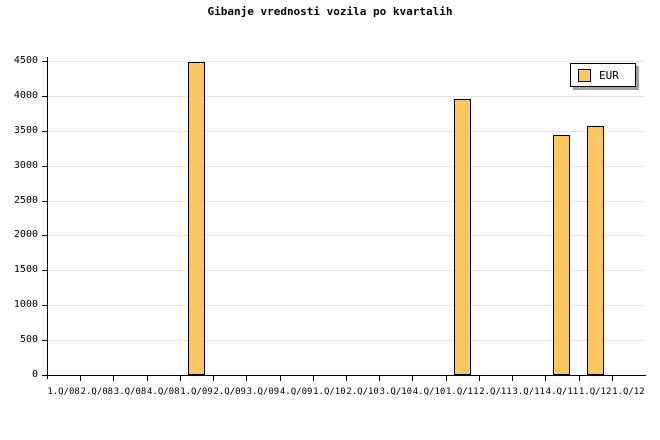 This screenshot has height=440, width=660. What do you see at coordinates (196, 392) in the screenshot?
I see `x-axis-label: 1.Q/09` at bounding box center [196, 392].